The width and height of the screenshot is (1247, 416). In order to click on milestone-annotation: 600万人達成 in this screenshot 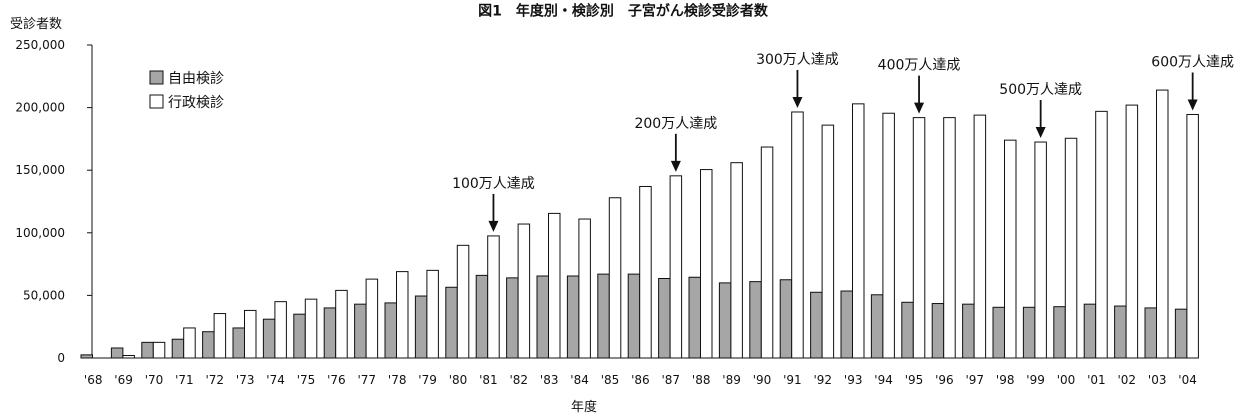, I will do `click(1192, 82)`.